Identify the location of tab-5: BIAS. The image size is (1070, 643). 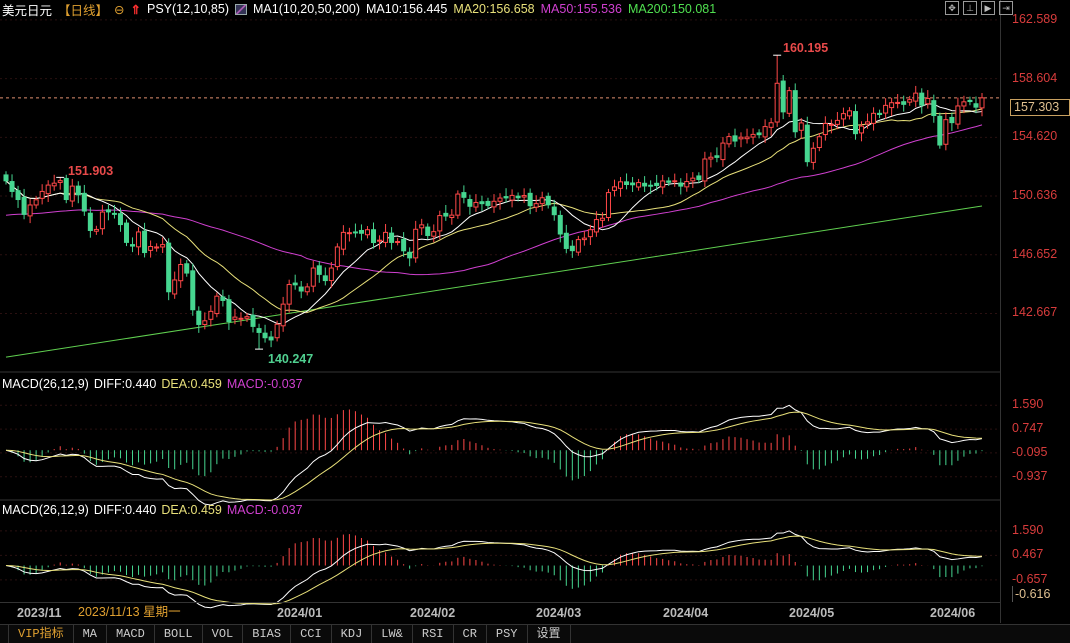
(267, 634).